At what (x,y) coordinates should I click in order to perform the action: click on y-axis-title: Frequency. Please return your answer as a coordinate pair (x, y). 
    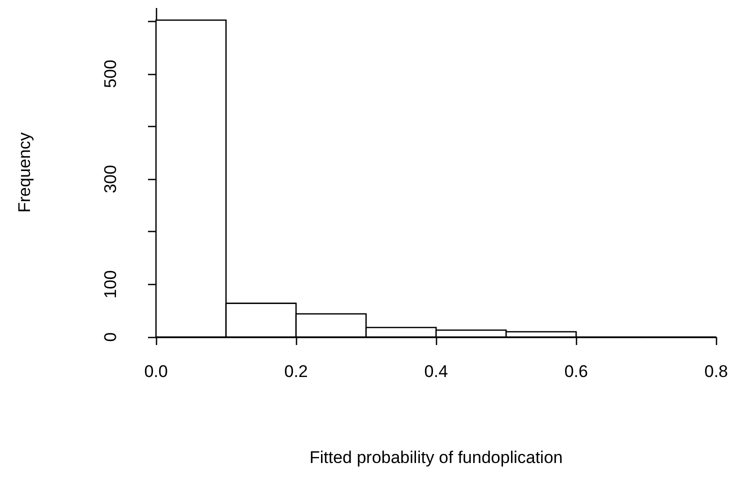
    Looking at the image, I should click on (24, 172).